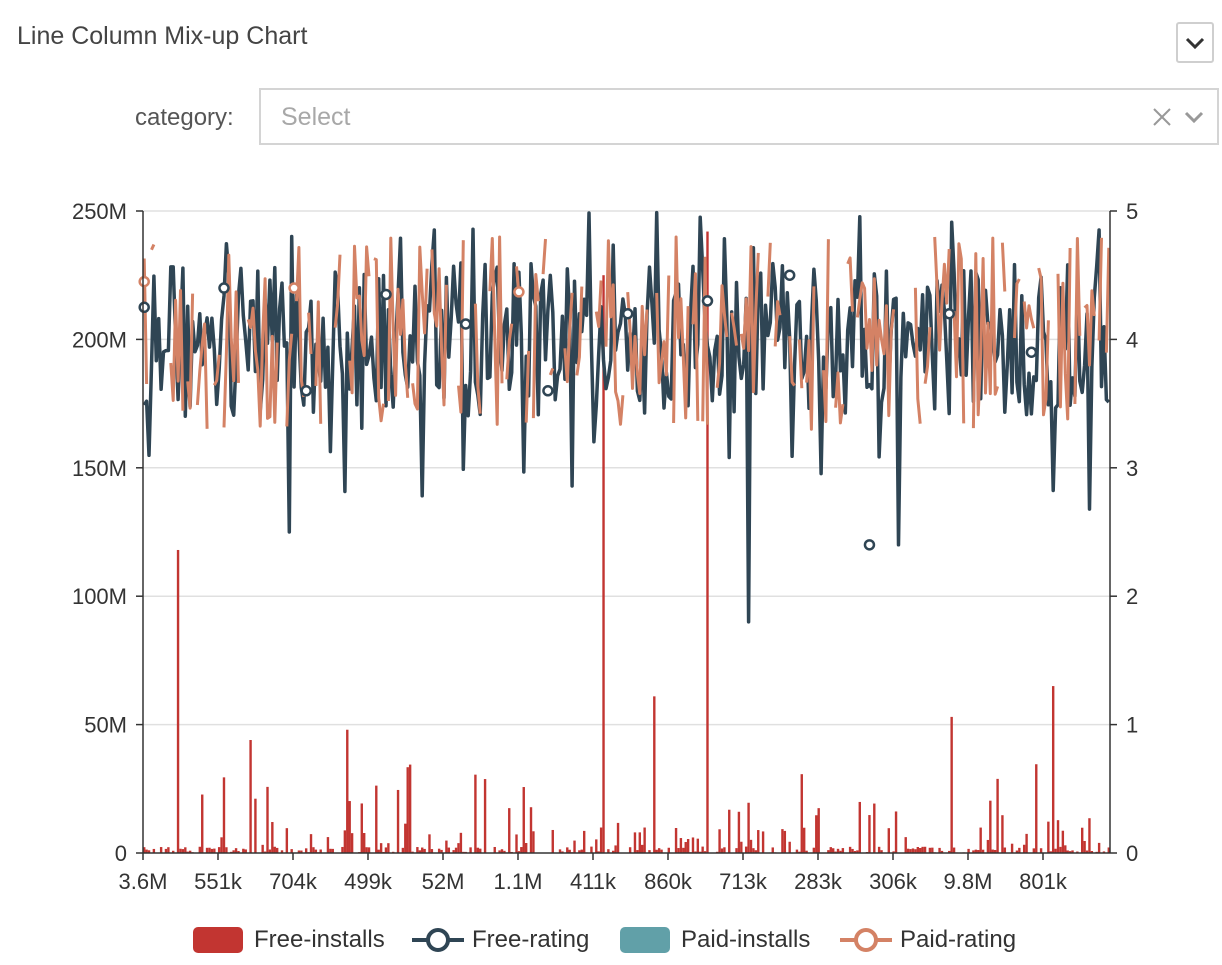 The image size is (1222, 965). What do you see at coordinates (319, 939) in the screenshot?
I see `legend-label: Free-installs` at bounding box center [319, 939].